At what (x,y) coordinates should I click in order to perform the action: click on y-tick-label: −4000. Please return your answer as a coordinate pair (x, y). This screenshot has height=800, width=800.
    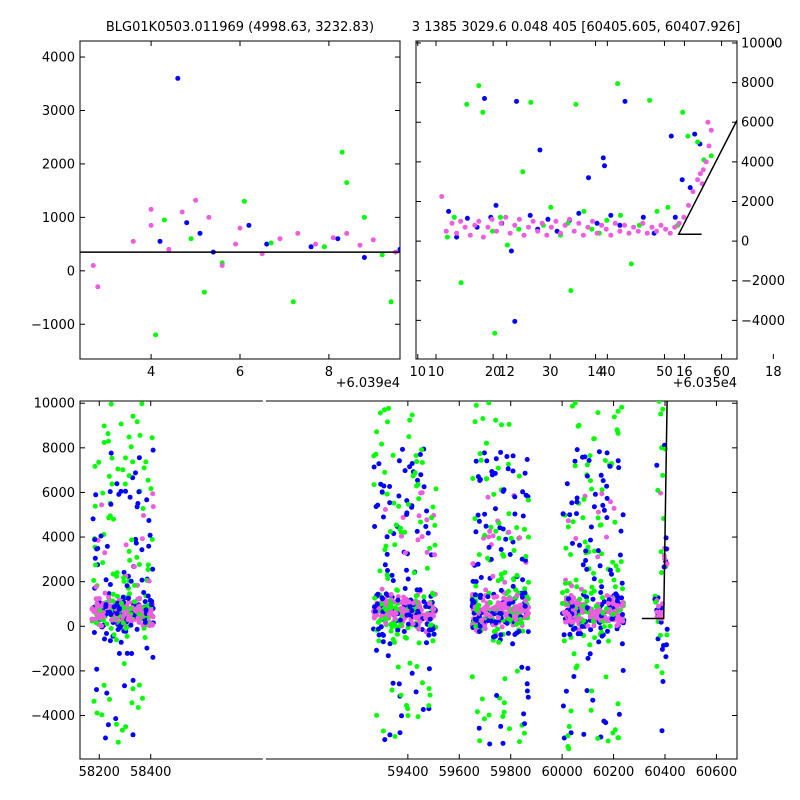
    Looking at the image, I should click on (763, 321).